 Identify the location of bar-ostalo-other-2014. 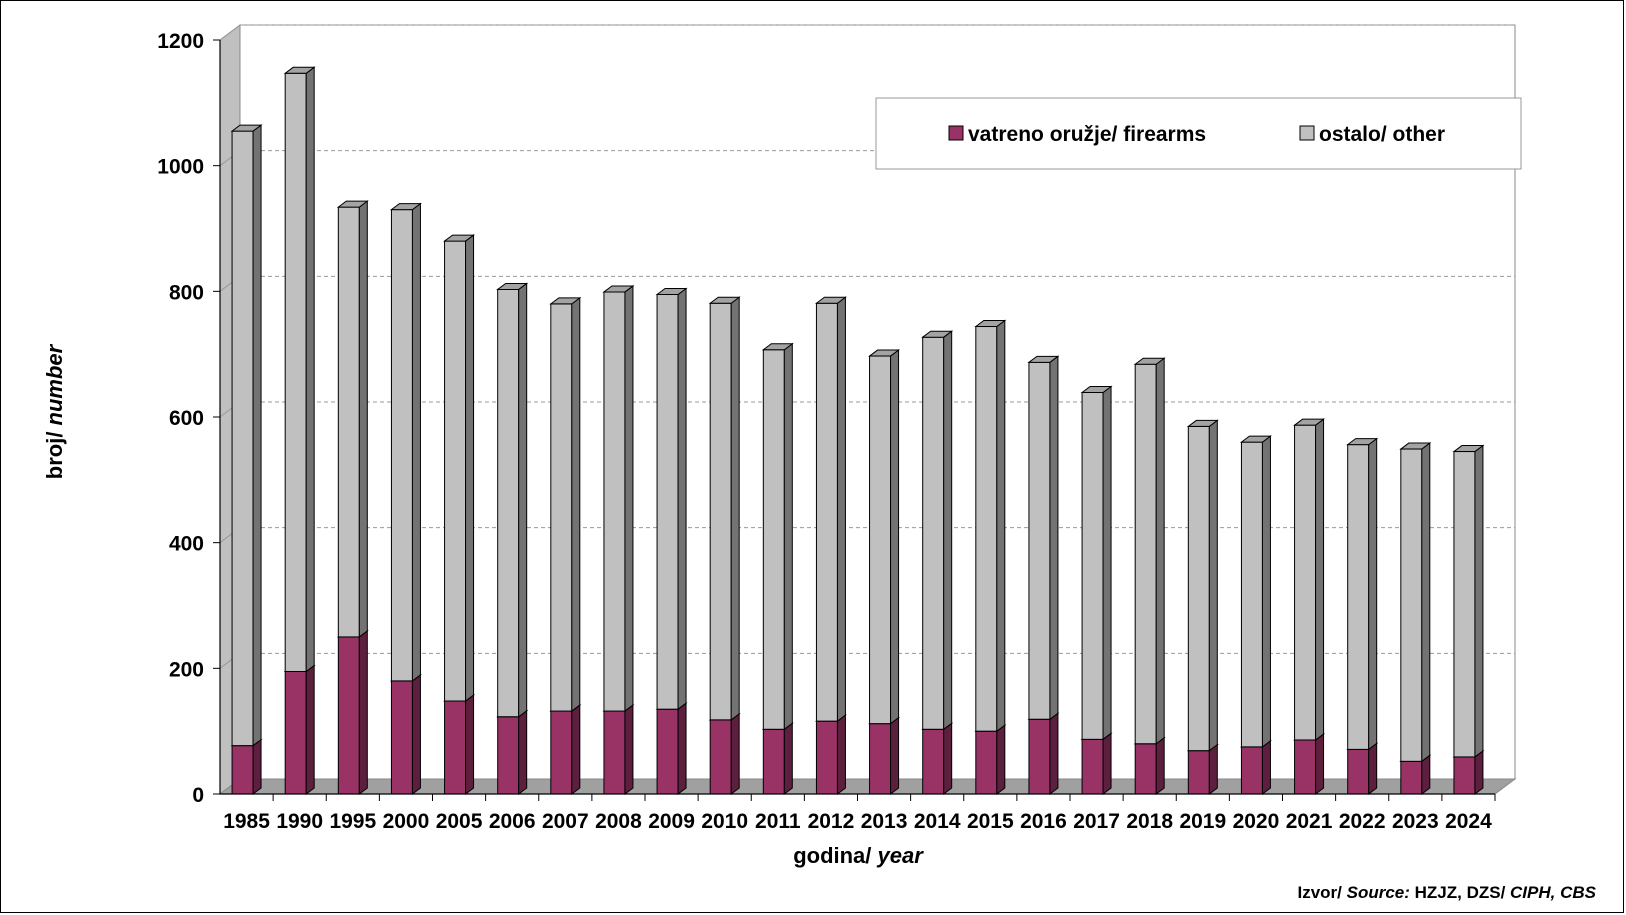
(937, 530).